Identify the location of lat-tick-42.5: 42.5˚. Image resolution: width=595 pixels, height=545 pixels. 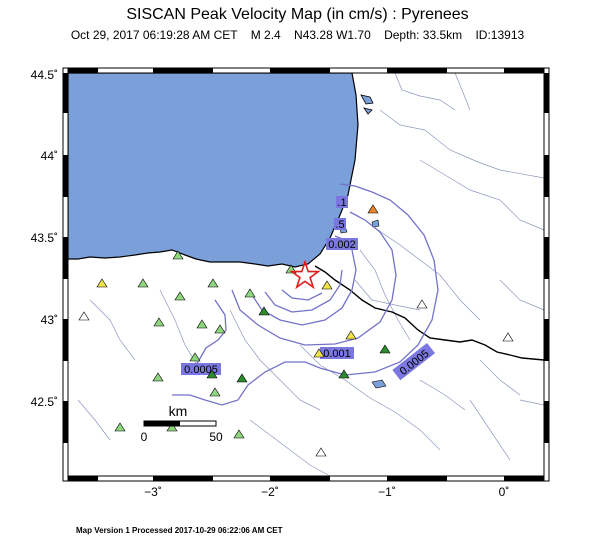
(44, 402).